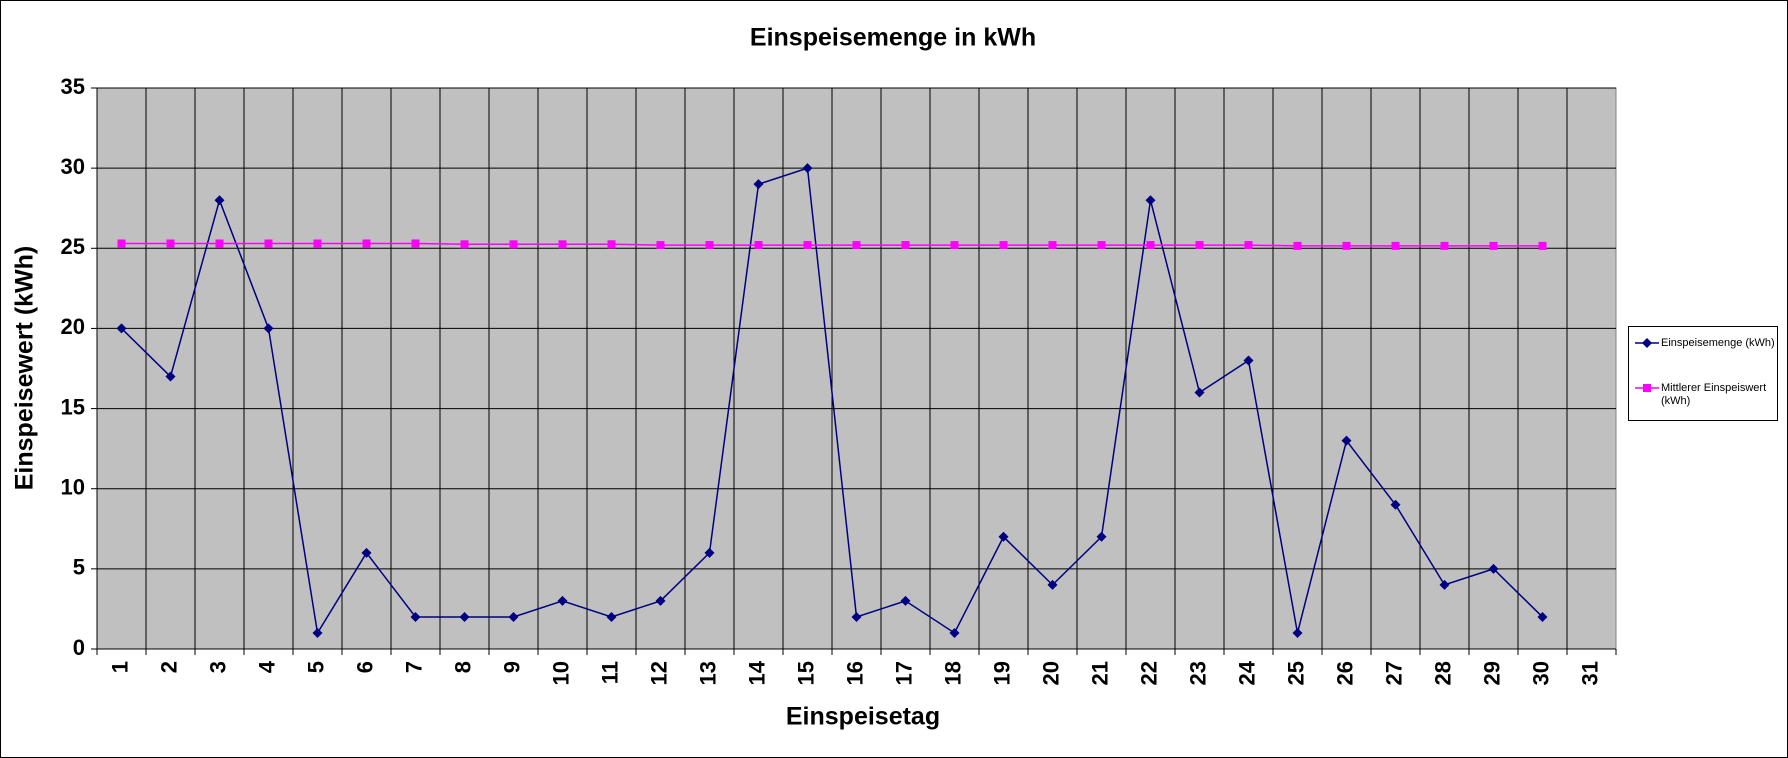  I want to click on x-tick-label: 24, so click(1246, 672).